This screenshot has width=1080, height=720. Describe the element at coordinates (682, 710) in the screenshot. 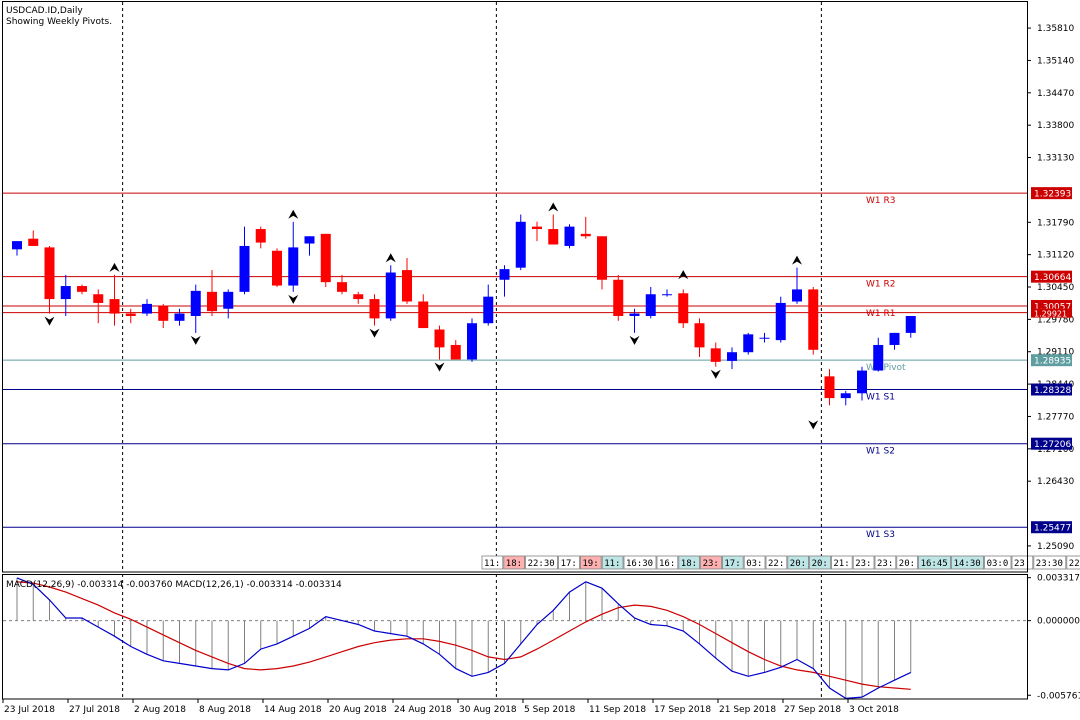

I see `time-tick-label-10: 17 Sep 2018` at that location.